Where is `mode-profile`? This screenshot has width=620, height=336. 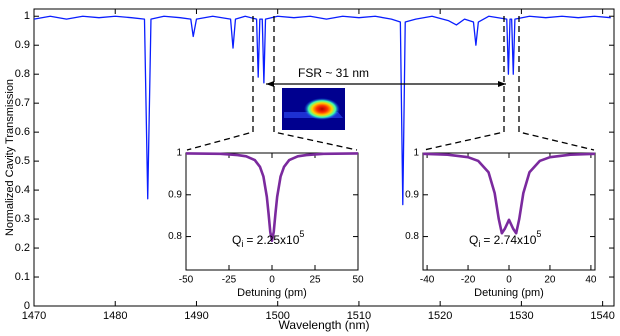
mode-profile is located at coordinates (322, 109).